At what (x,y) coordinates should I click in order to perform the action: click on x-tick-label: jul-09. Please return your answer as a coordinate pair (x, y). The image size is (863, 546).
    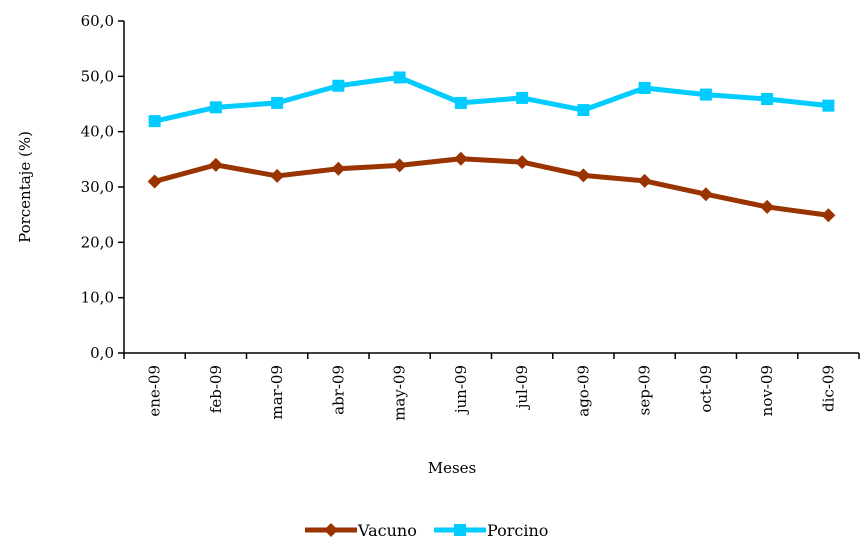
    Looking at the image, I should click on (522, 387).